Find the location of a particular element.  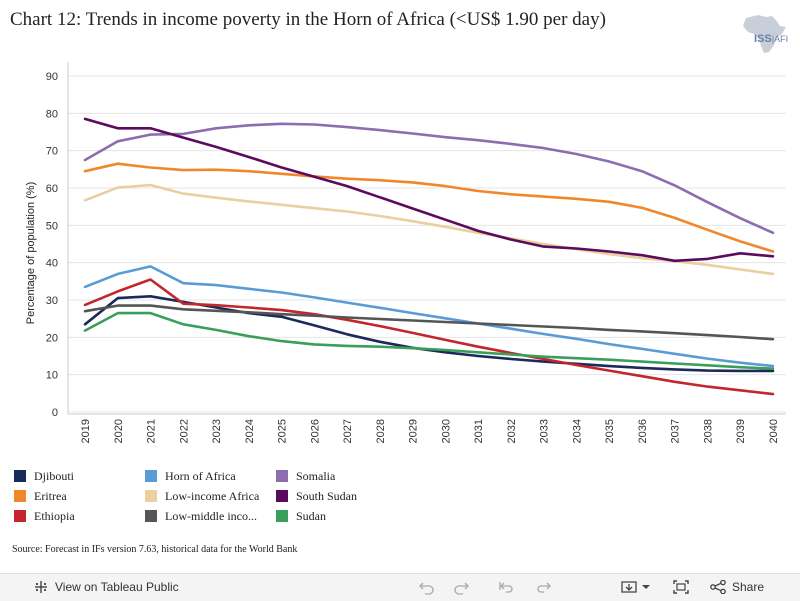

logo-text: ISS|AFI is located at coordinates (771, 39).